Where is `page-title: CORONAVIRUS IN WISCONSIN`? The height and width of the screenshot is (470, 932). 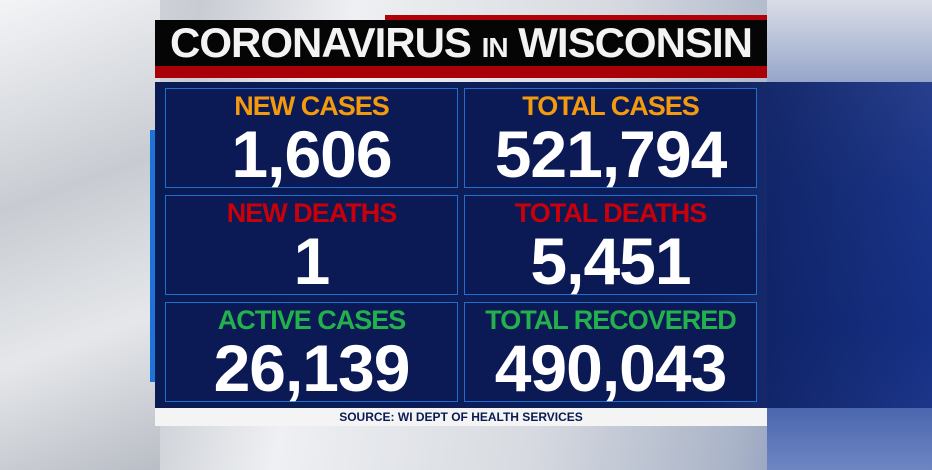 page-title: CORONAVIRUS IN WISCONSIN is located at coordinates (461, 43).